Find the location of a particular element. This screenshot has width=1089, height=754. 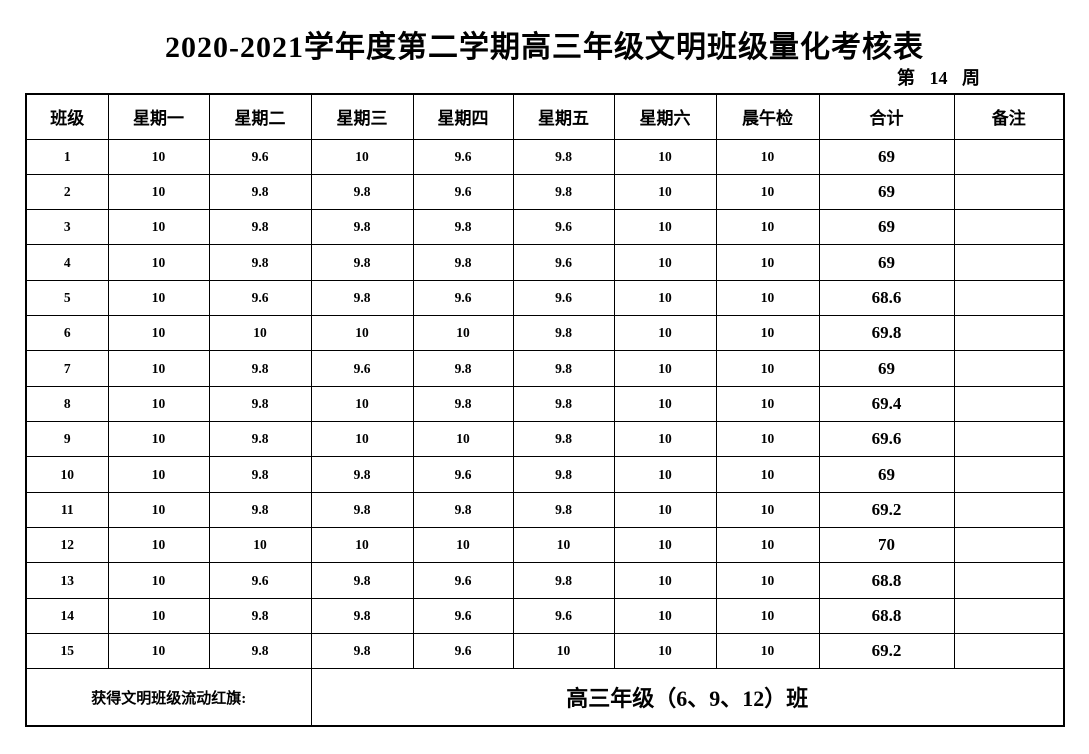

total-cell: 69.4 is located at coordinates (886, 404).